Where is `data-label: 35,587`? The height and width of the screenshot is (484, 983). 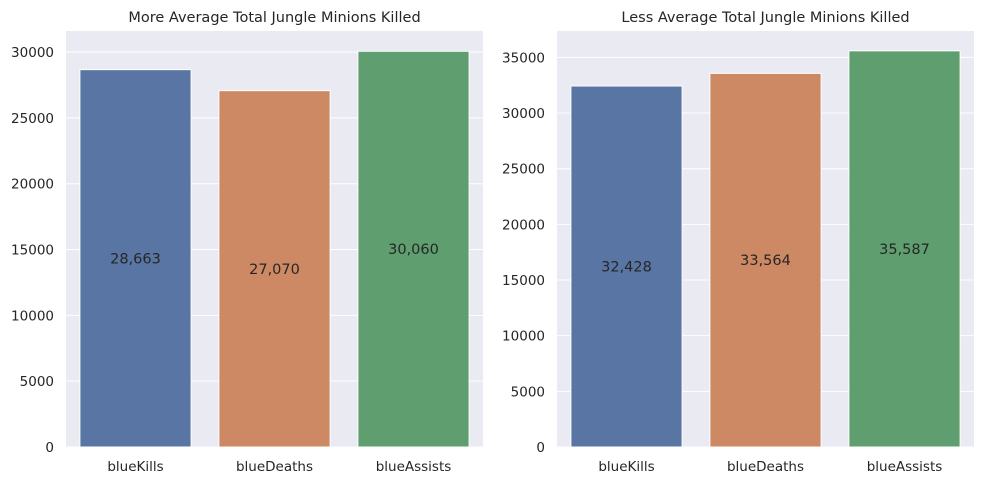
data-label: 35,587 is located at coordinates (904, 250).